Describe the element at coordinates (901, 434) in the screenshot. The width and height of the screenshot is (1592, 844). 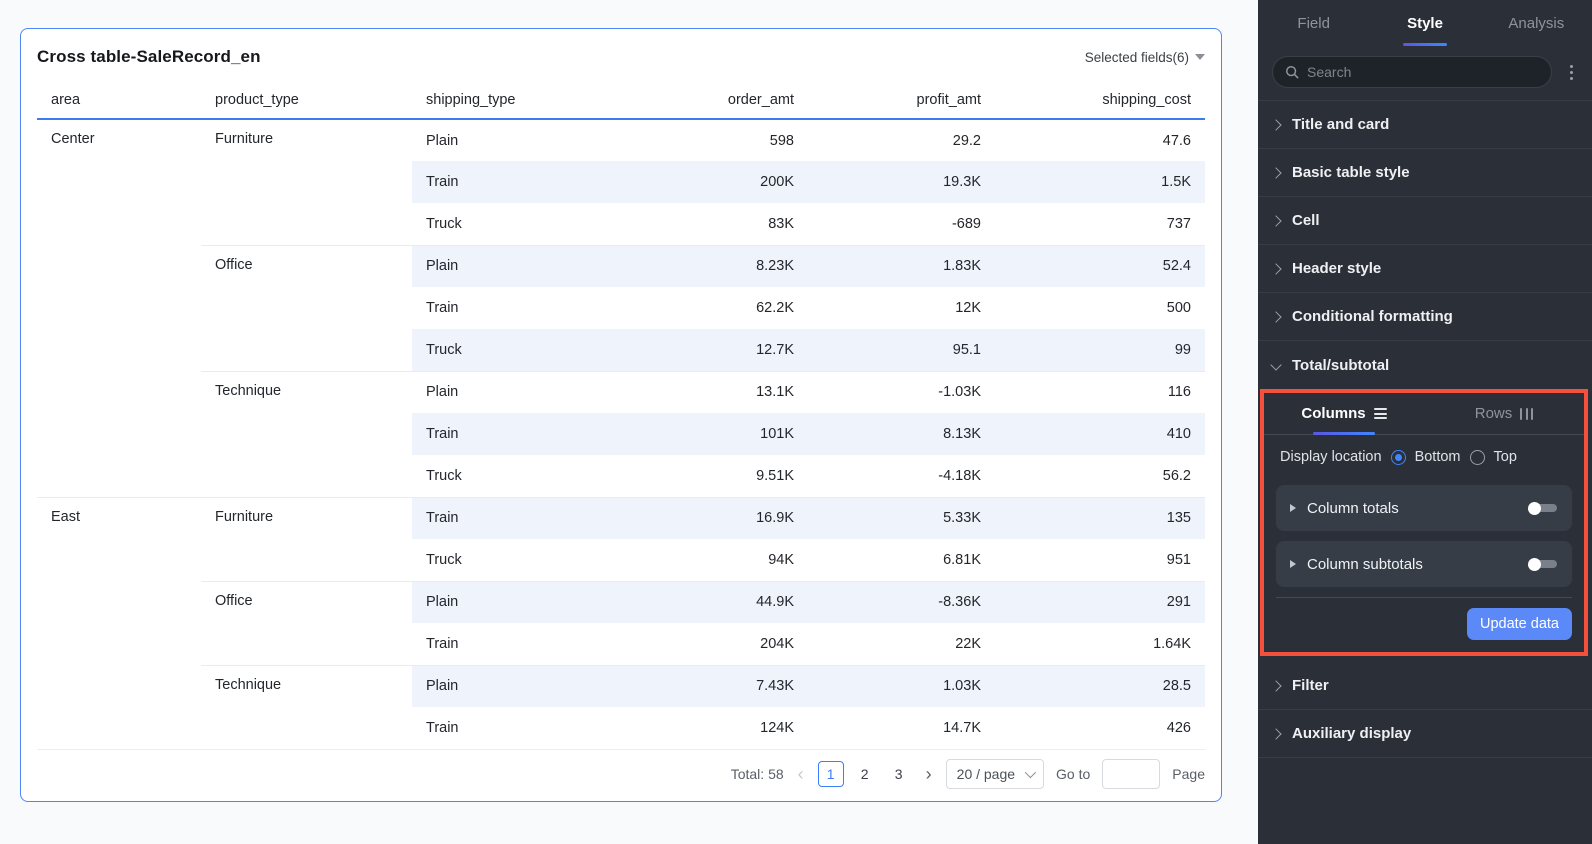
I see `table-cell: 8.13K` at that location.